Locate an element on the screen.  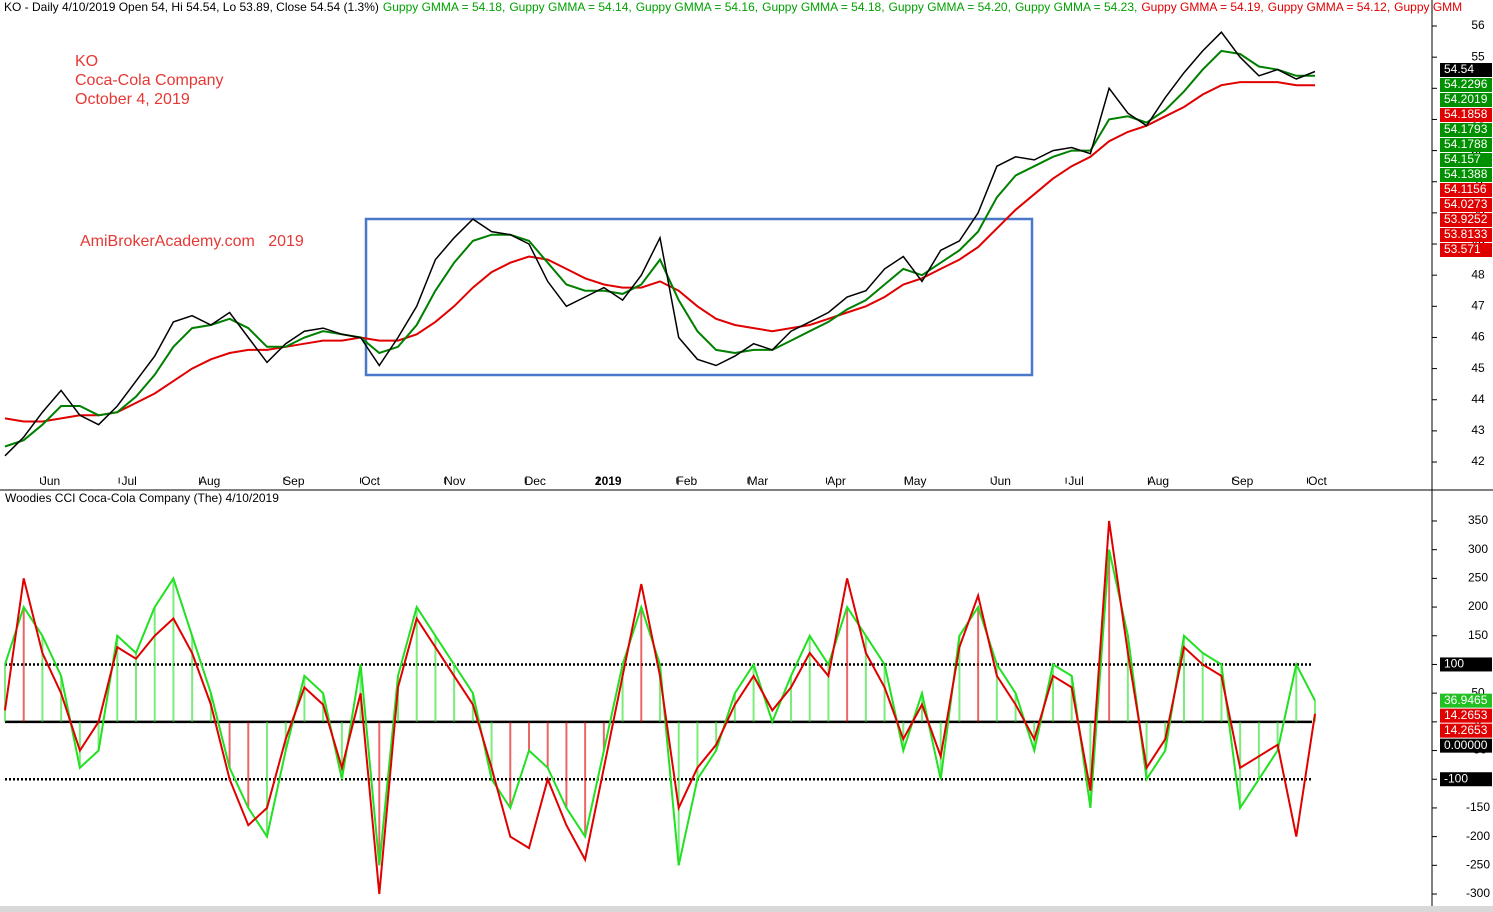
header-segment: Guppy GMMA = 54.19, is located at coordinates (1202, 7).